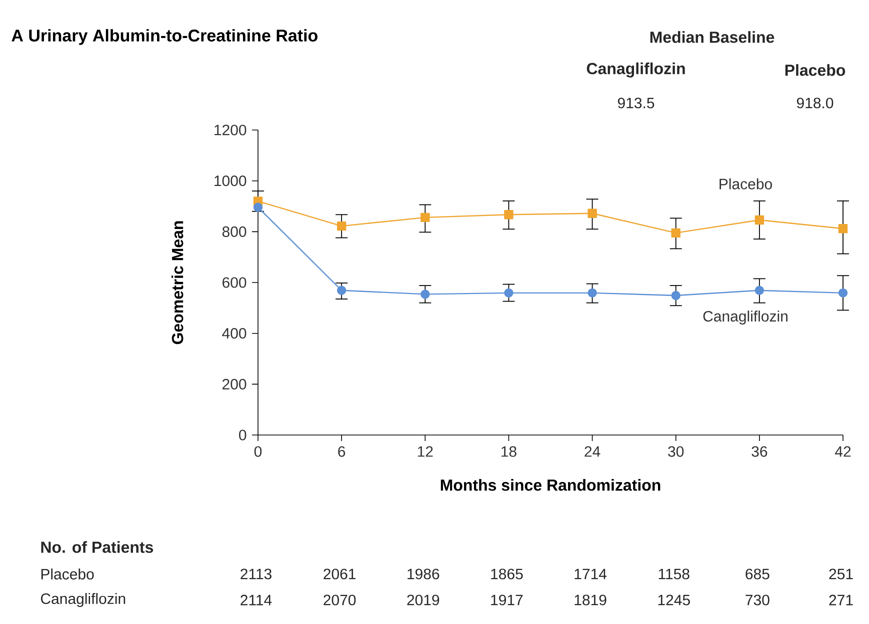 Image resolution: width=869 pixels, height=624 pixels. Describe the element at coordinates (841, 574) in the screenshot. I see `text: 251` at that location.